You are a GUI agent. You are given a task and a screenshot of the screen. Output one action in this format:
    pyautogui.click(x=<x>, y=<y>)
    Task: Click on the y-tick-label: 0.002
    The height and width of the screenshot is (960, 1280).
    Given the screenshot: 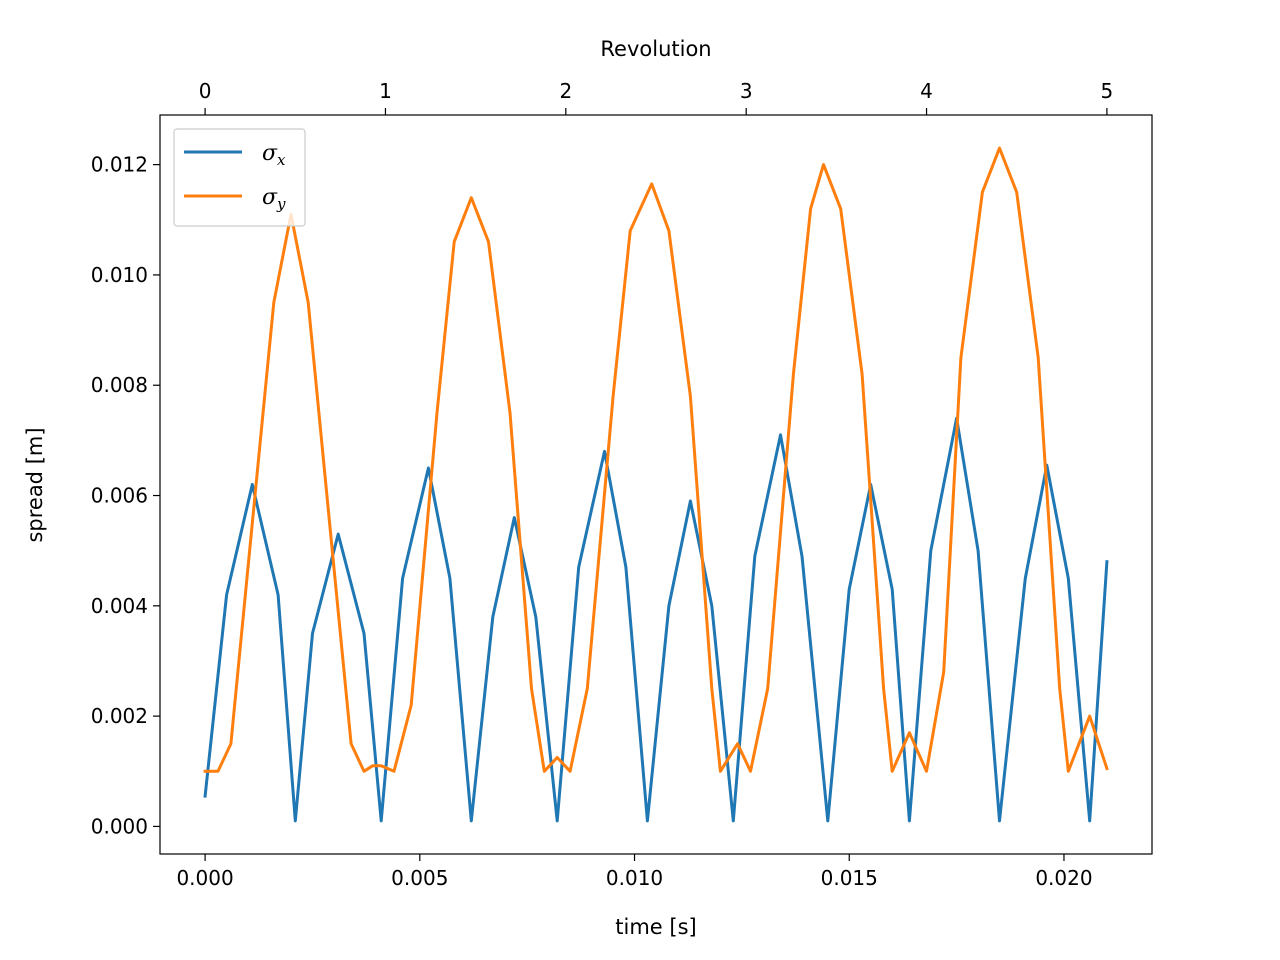 What is the action you would take?
    pyautogui.click(x=119, y=716)
    